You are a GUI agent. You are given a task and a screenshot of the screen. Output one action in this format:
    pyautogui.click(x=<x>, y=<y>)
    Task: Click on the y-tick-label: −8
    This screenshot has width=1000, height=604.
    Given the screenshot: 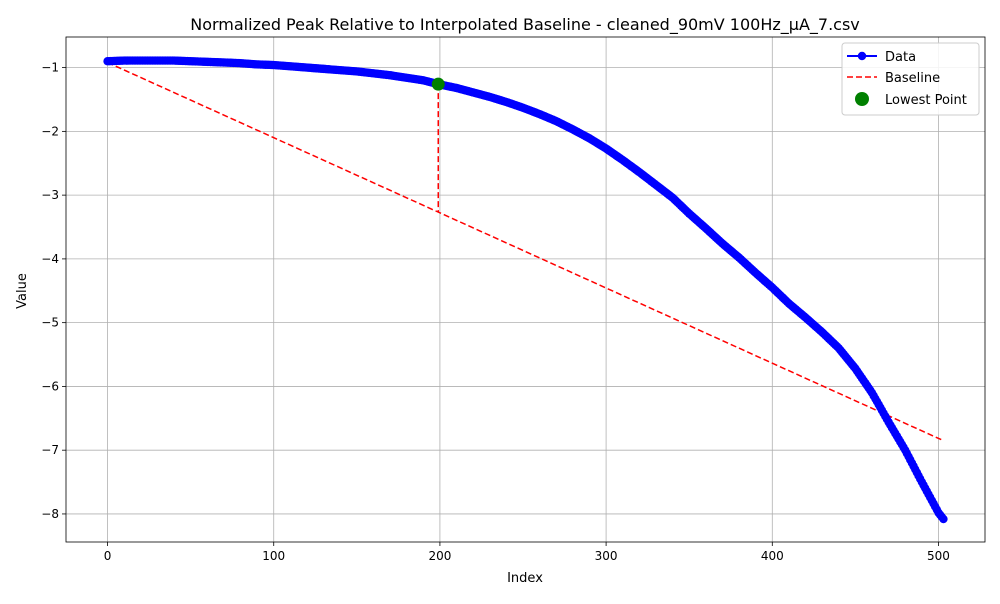 What is the action you would take?
    pyautogui.click(x=50, y=514)
    